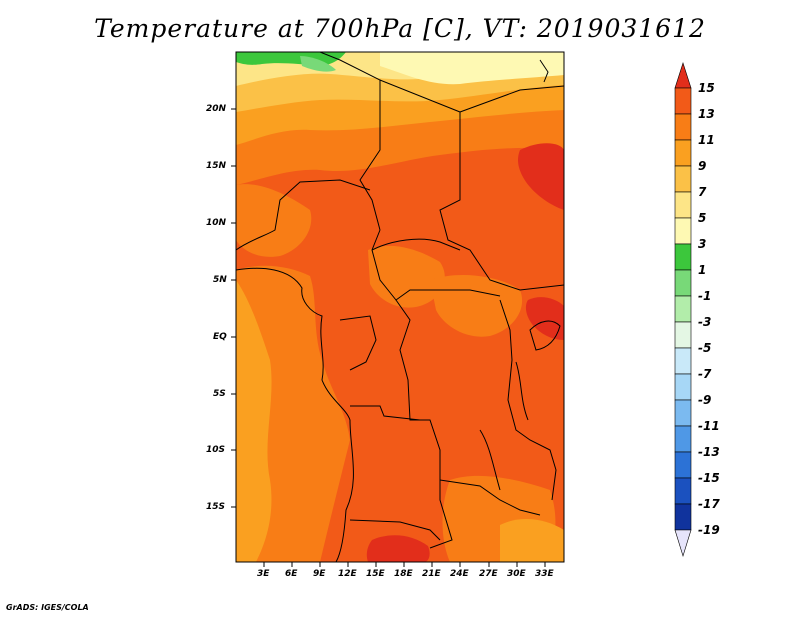  I want to click on colorbar-label: -13, so click(709, 452).